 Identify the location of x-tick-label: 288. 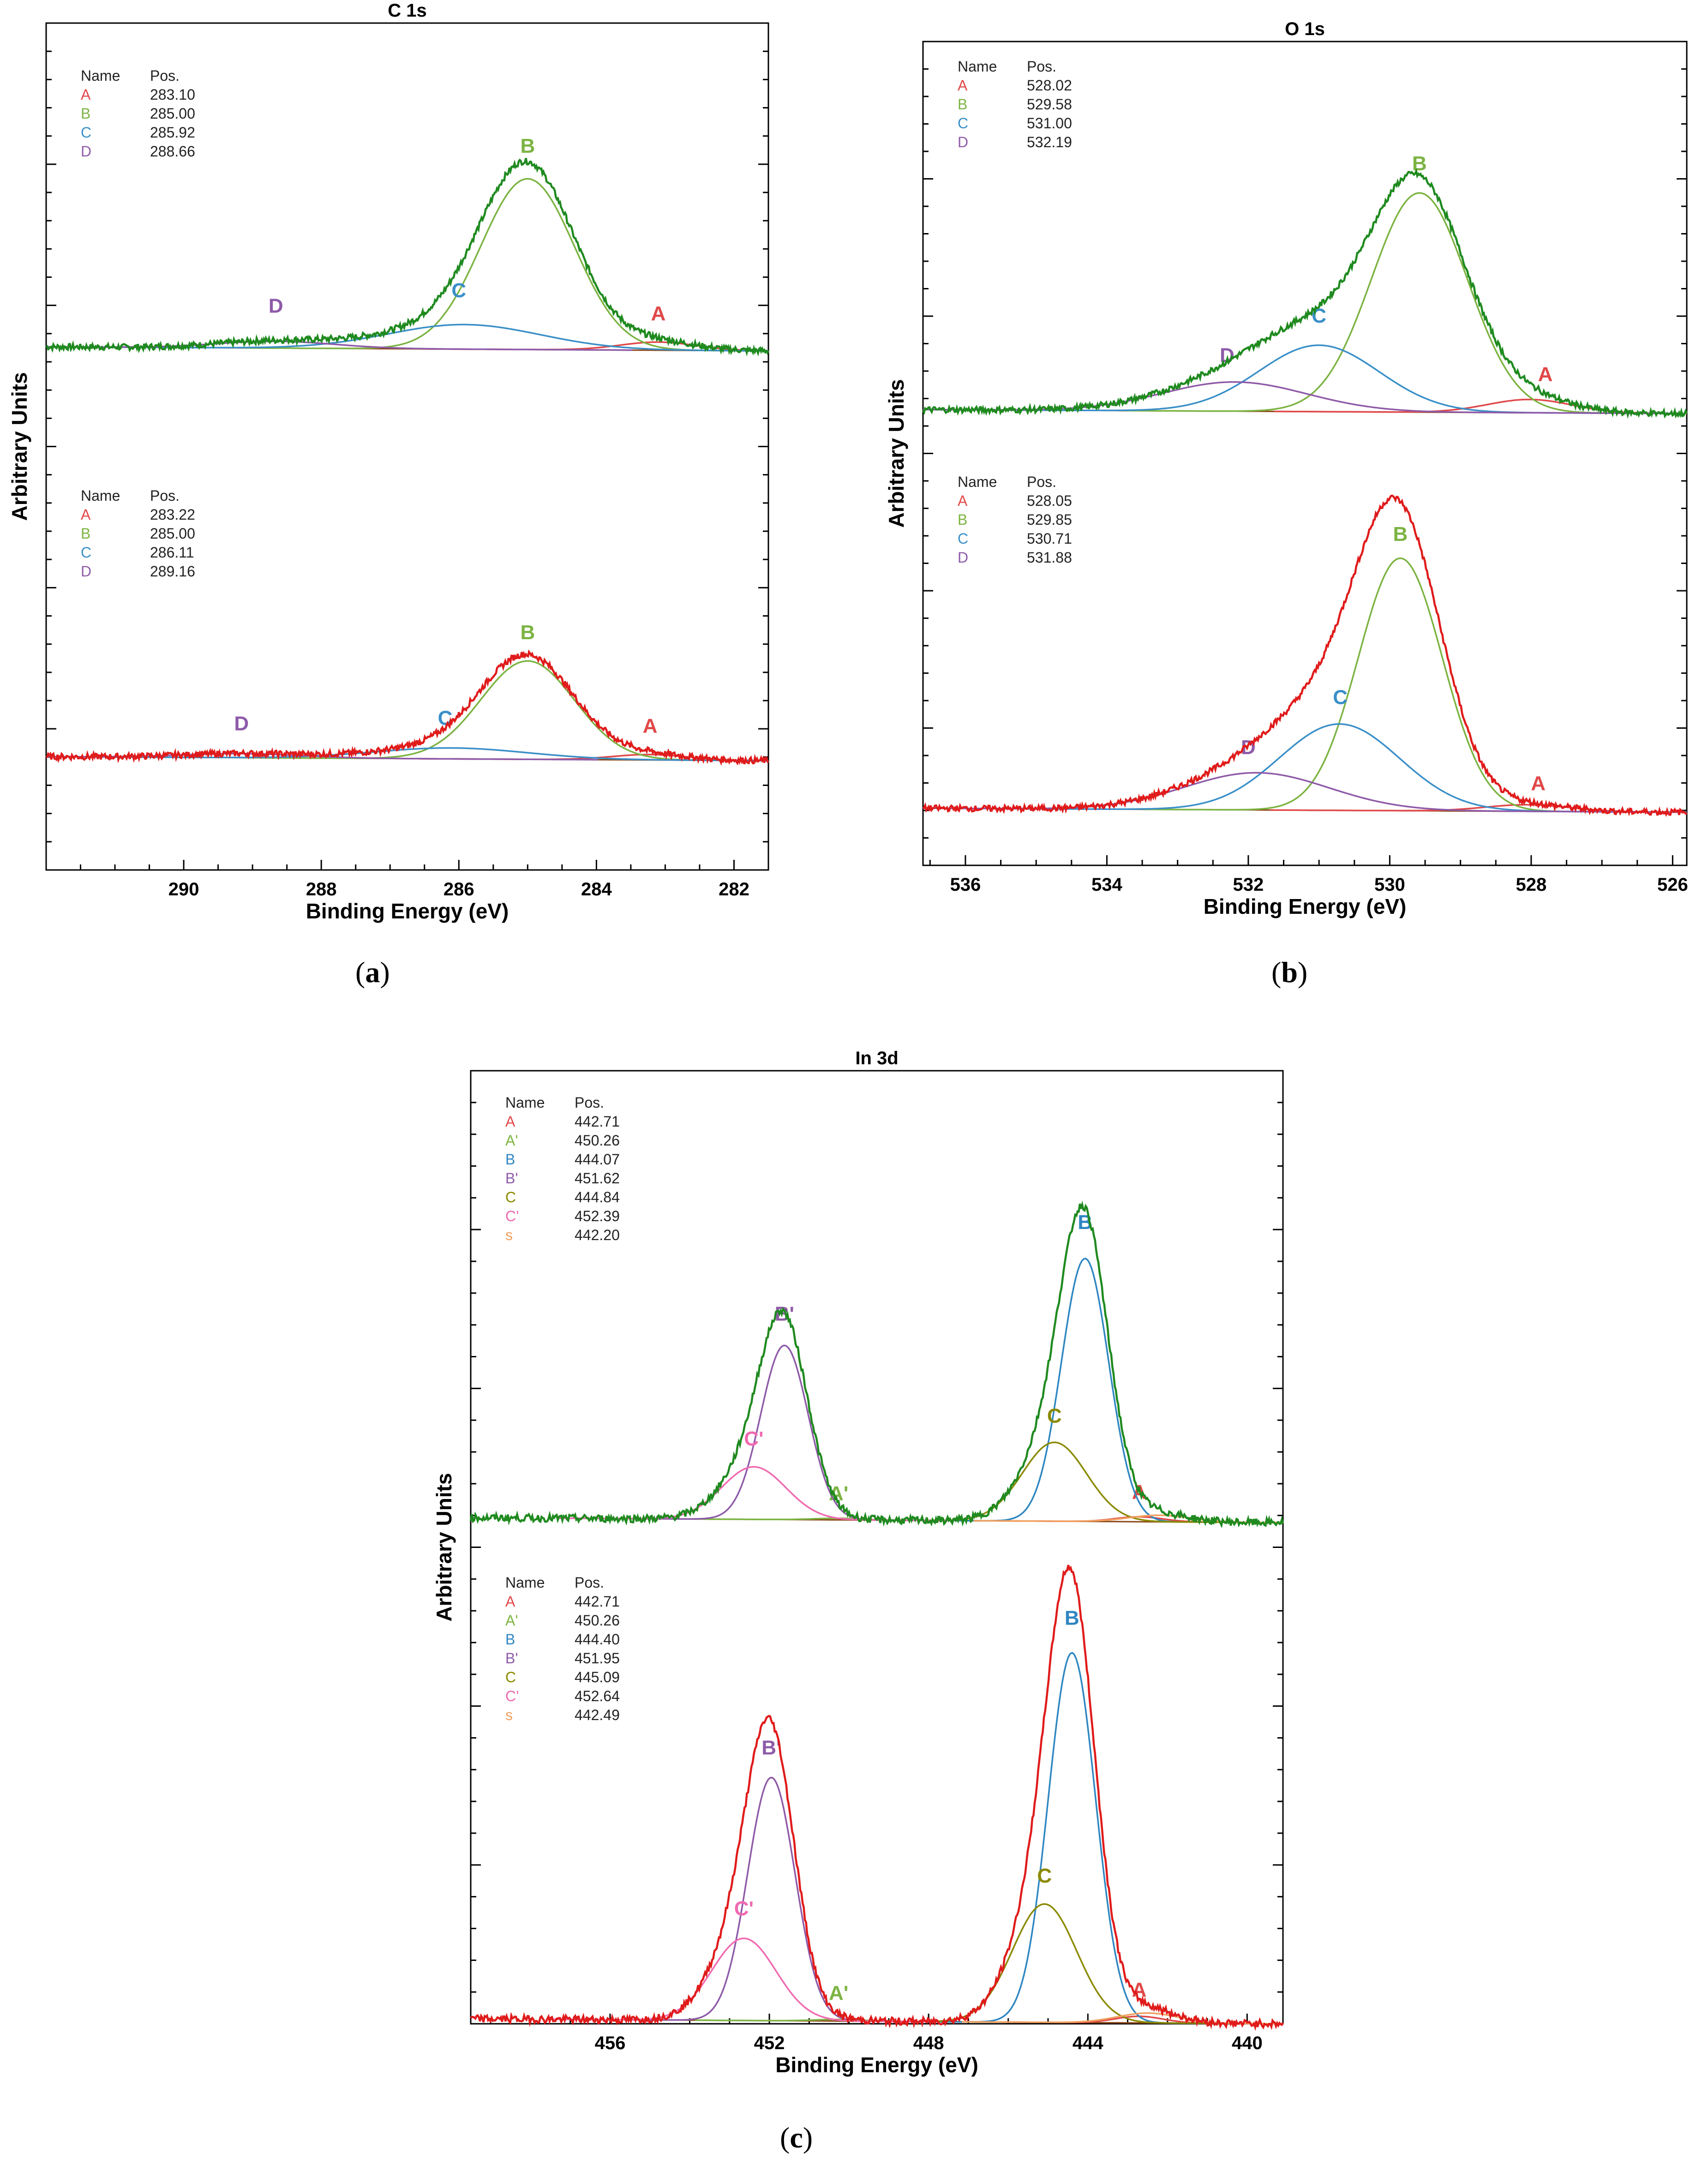
(321, 889).